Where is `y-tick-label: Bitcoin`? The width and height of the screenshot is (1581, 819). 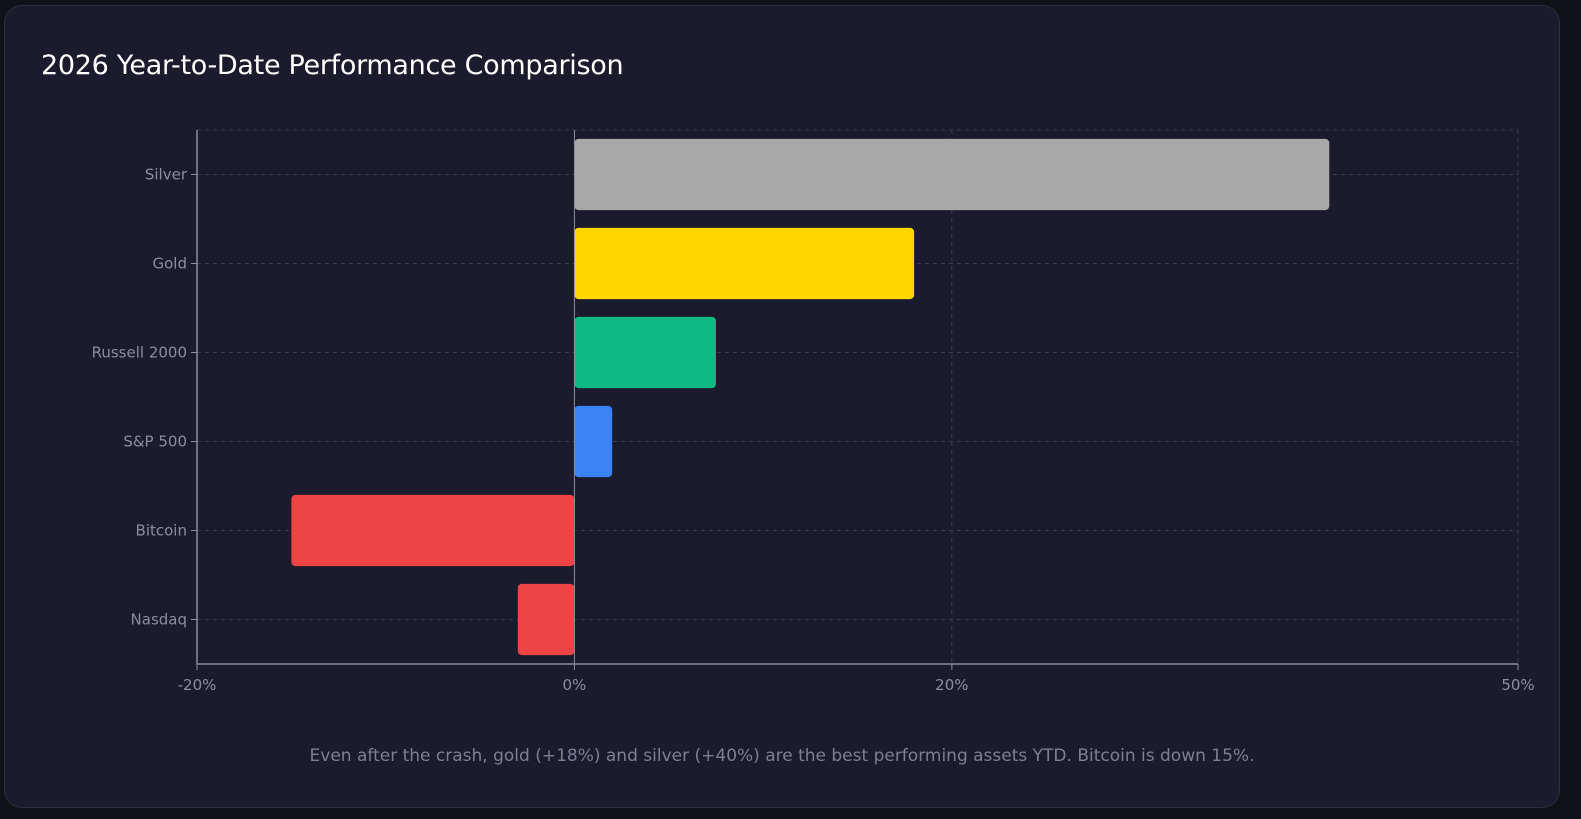
y-tick-label: Bitcoin is located at coordinates (161, 531).